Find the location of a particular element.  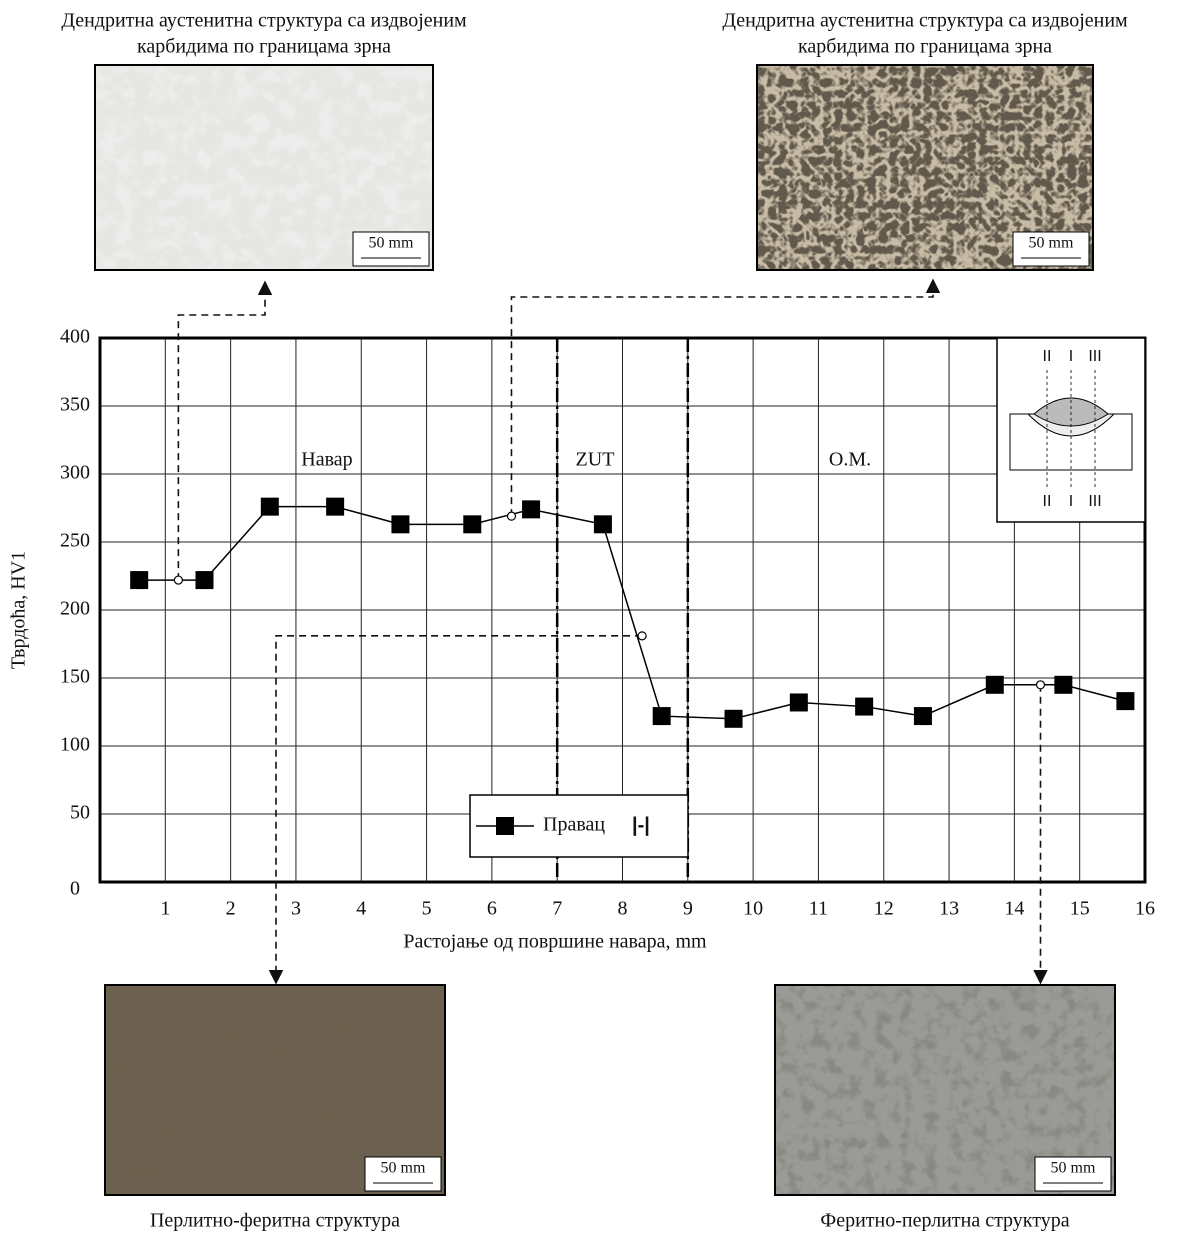

y-tick-label: 200 is located at coordinates (75, 609).